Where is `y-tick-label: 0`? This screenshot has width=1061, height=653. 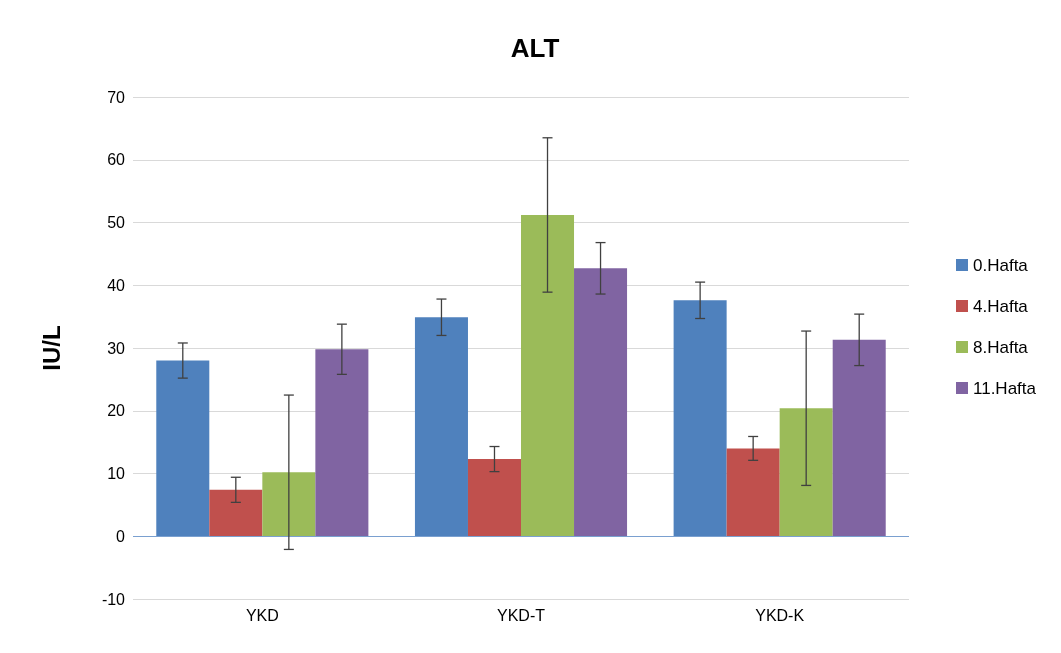
y-tick-label: 0 is located at coordinates (121, 536).